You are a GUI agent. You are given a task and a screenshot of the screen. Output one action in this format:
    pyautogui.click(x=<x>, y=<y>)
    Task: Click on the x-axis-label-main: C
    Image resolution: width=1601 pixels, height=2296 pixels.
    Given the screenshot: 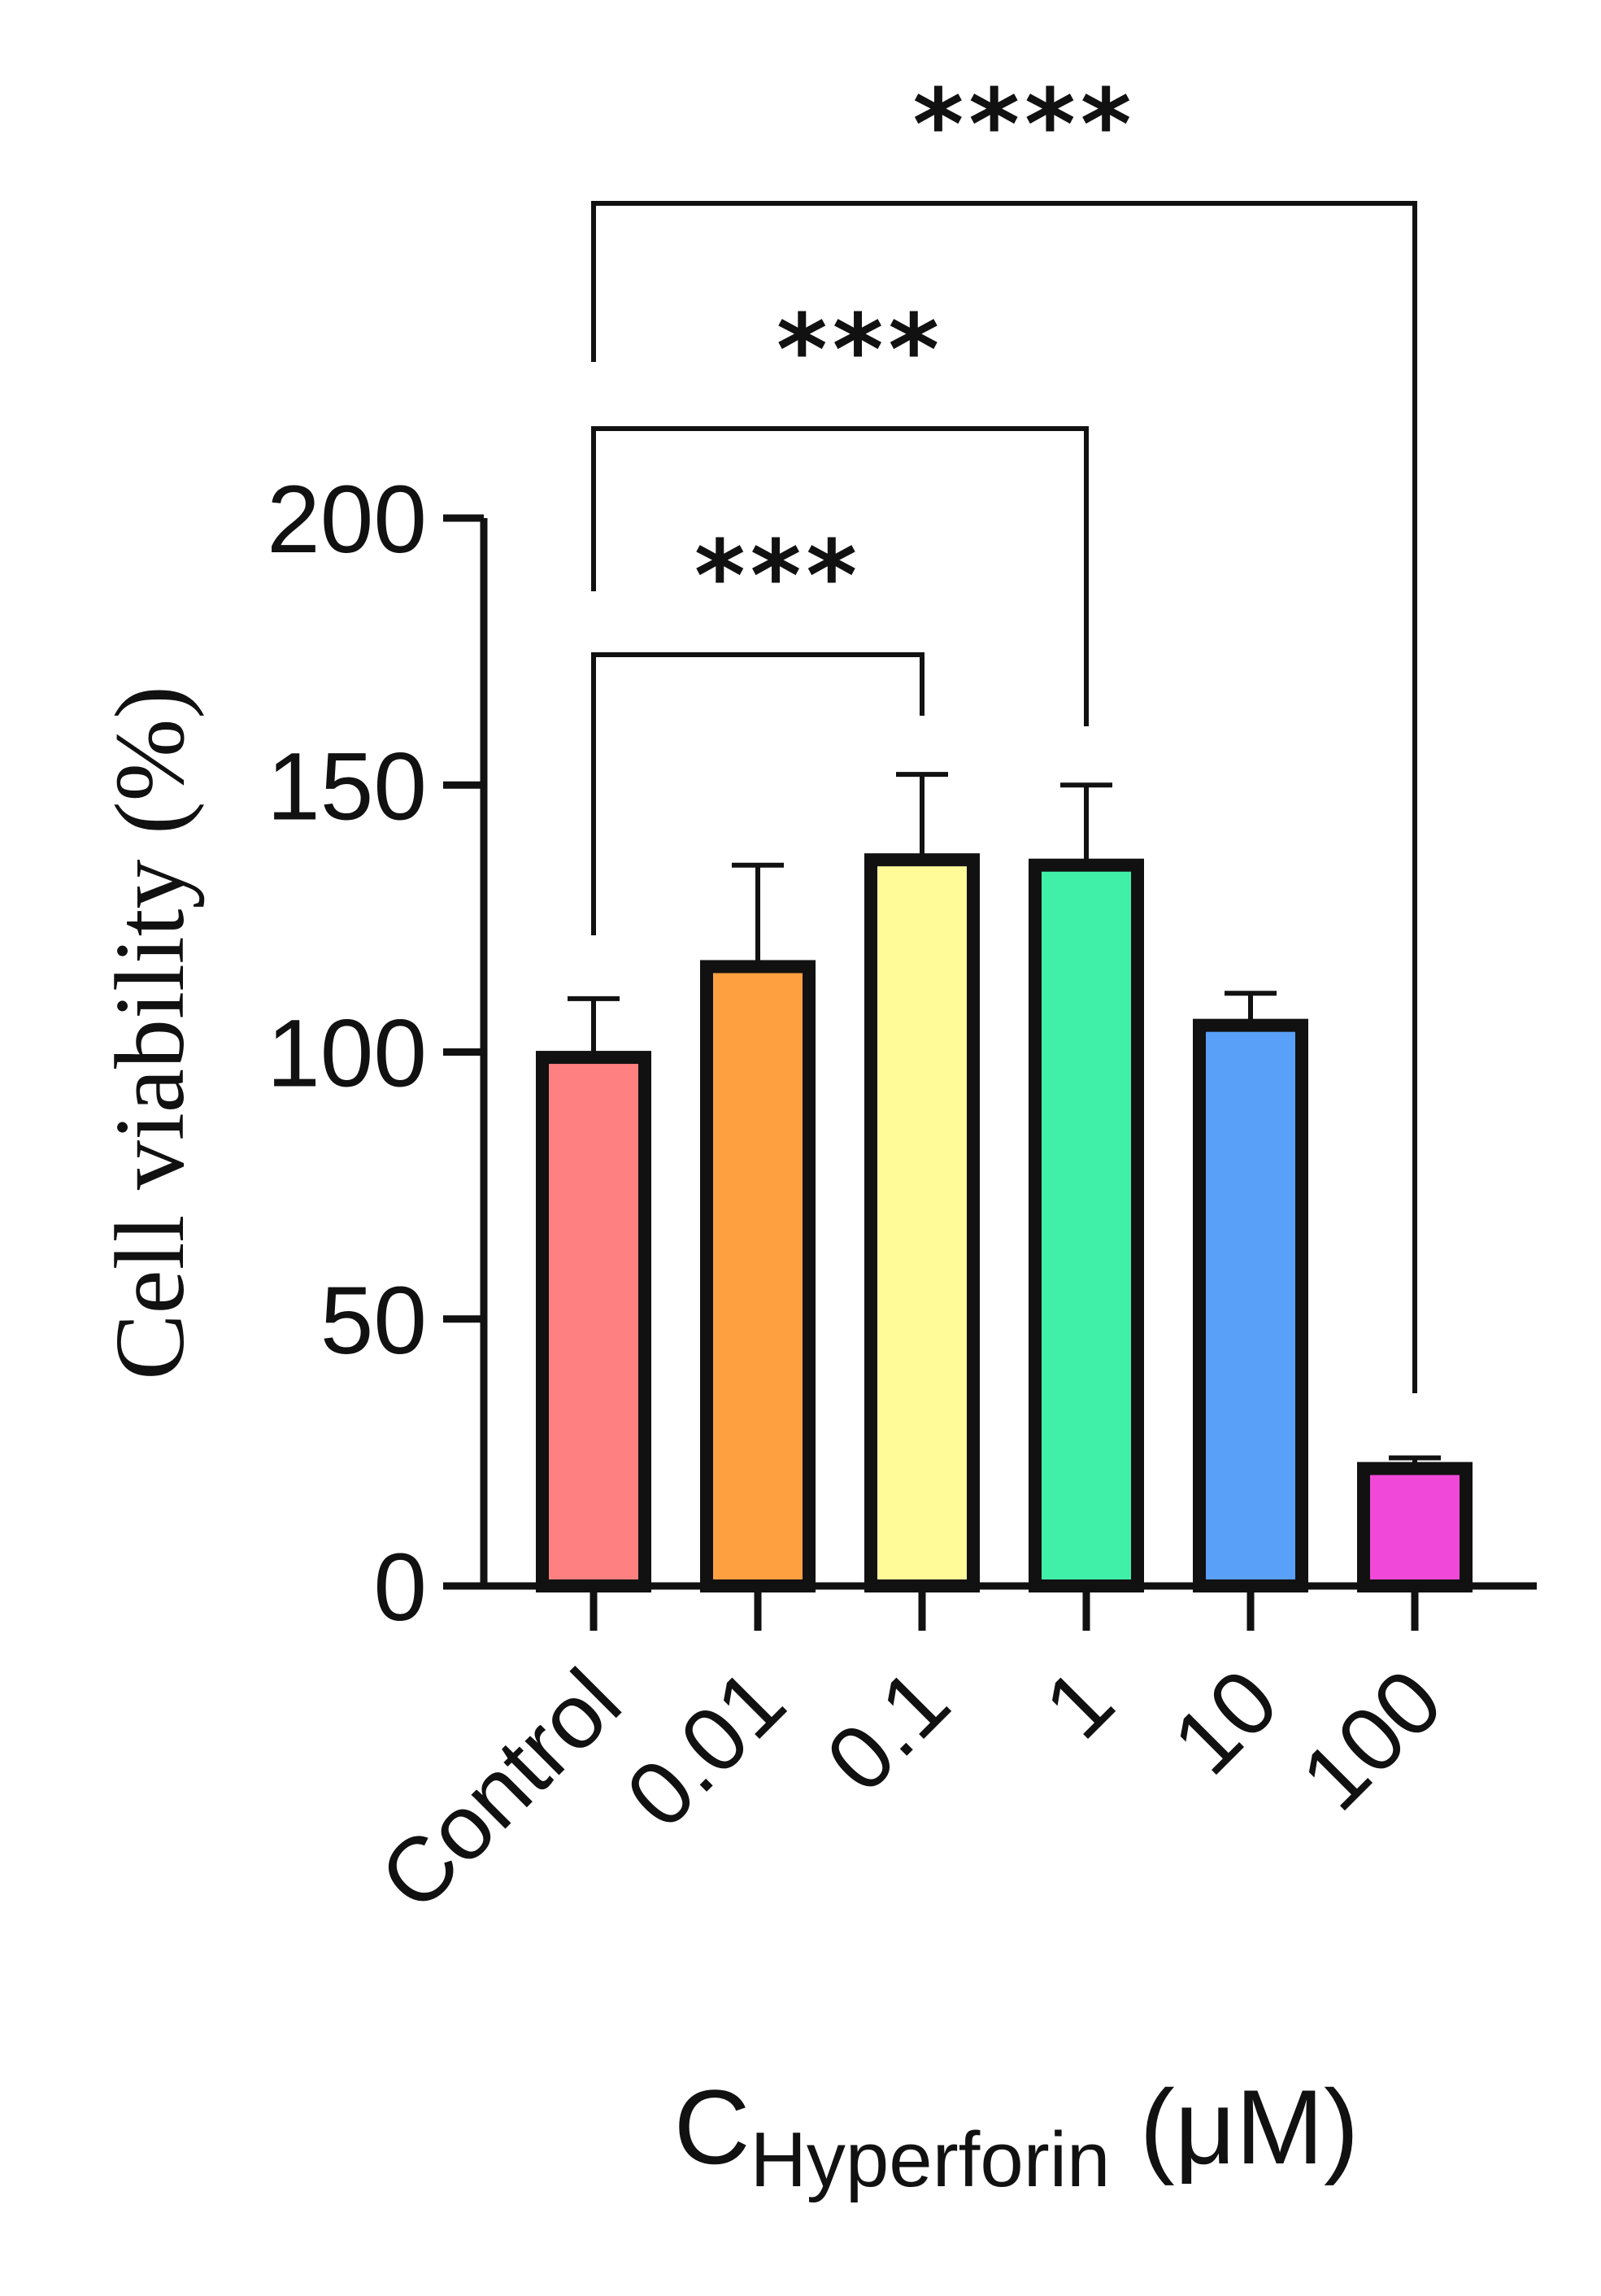 What is the action you would take?
    pyautogui.click(x=712, y=2127)
    